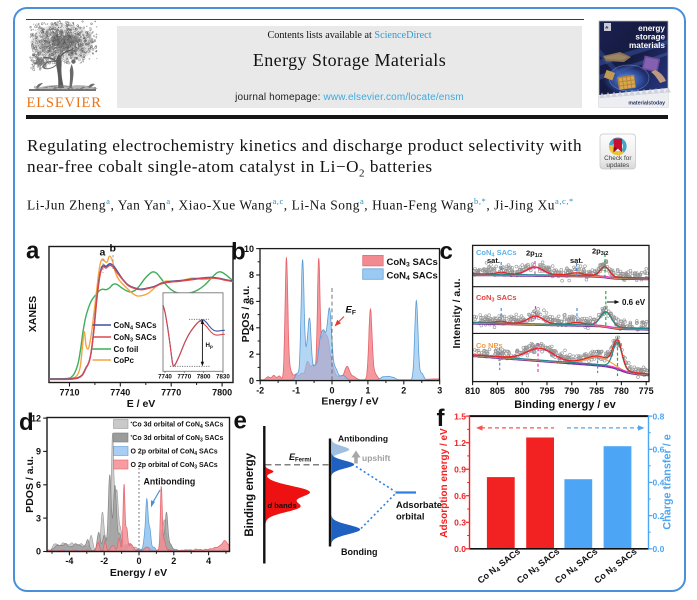 The width and height of the screenshot is (697, 600). I want to click on svg-text: 6, so click(251, 302).